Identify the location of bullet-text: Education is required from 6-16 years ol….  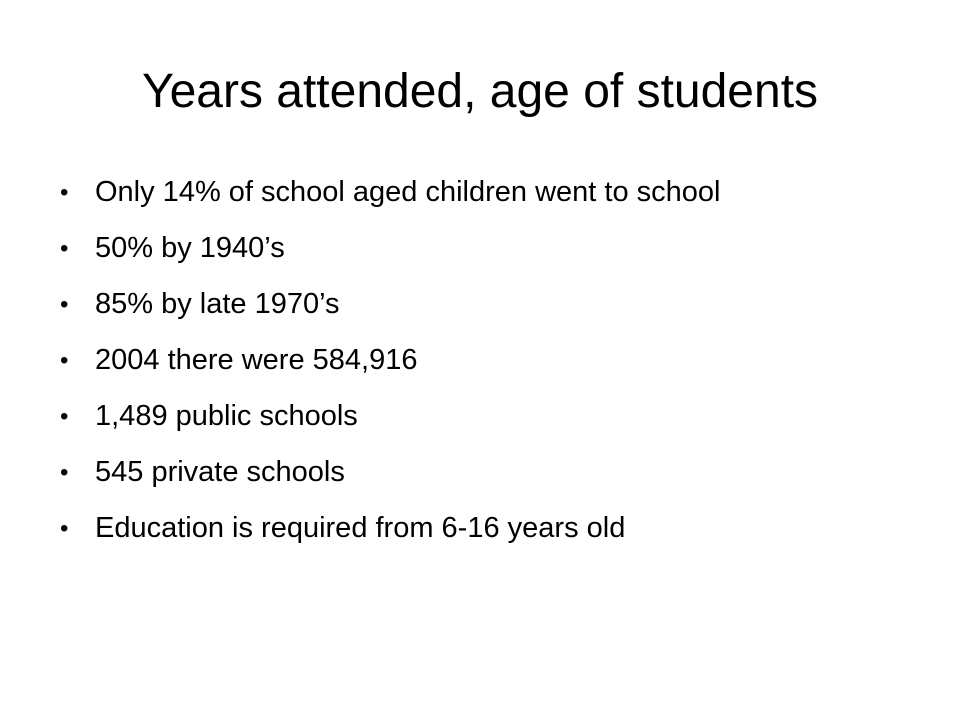
(360, 528).